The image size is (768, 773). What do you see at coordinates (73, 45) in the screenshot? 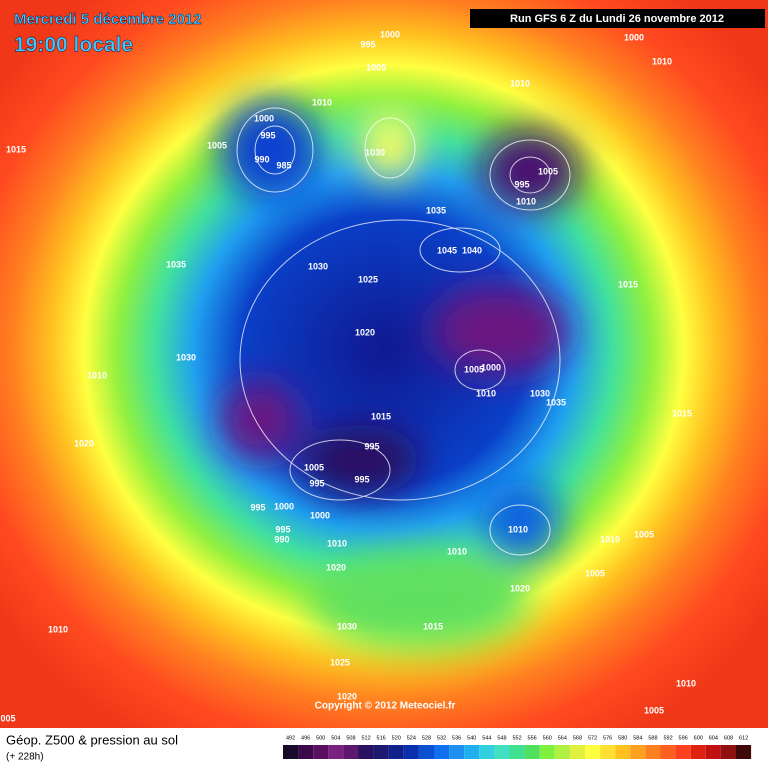
I see `time: 19:00 locale` at bounding box center [73, 45].